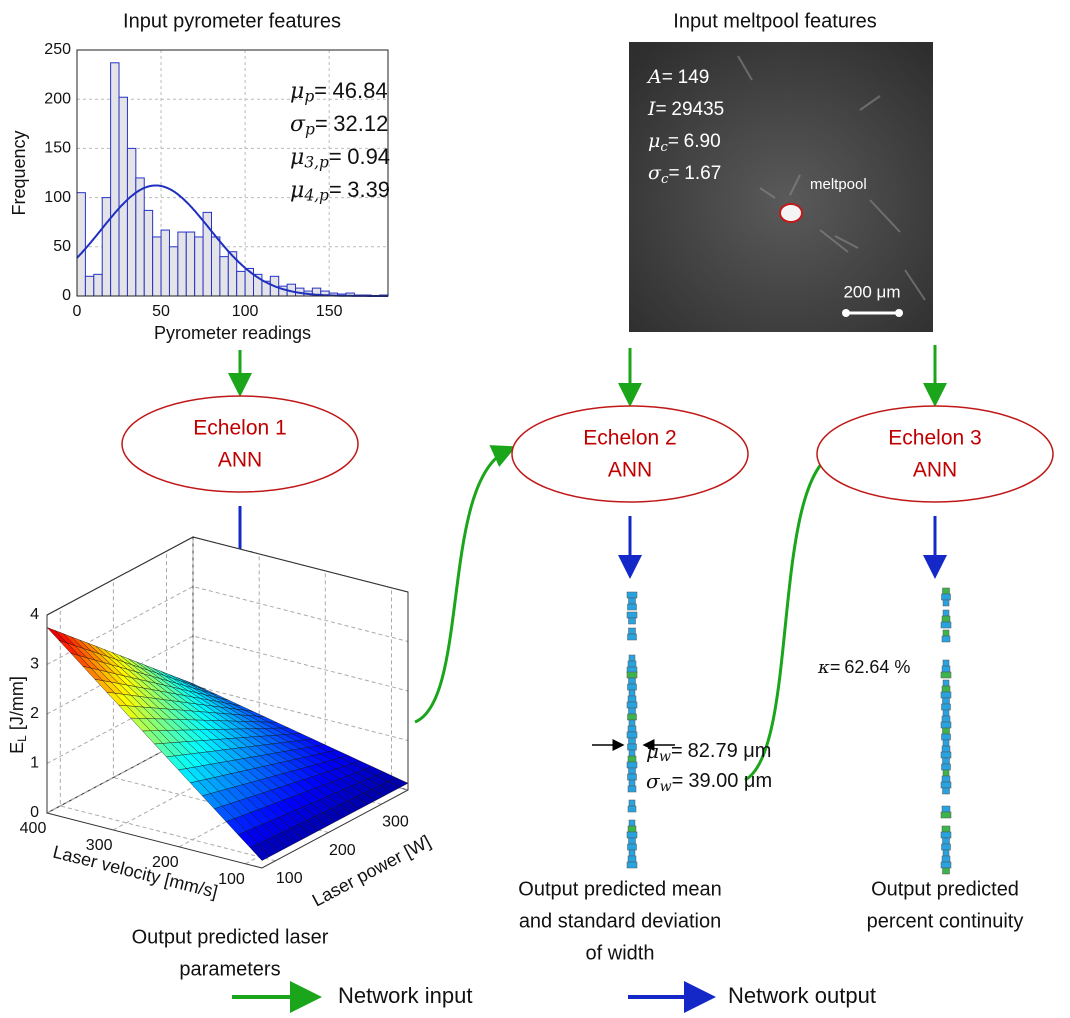 The height and width of the screenshot is (1018, 1070). I want to click on z-tick-label: 4, so click(34, 614).